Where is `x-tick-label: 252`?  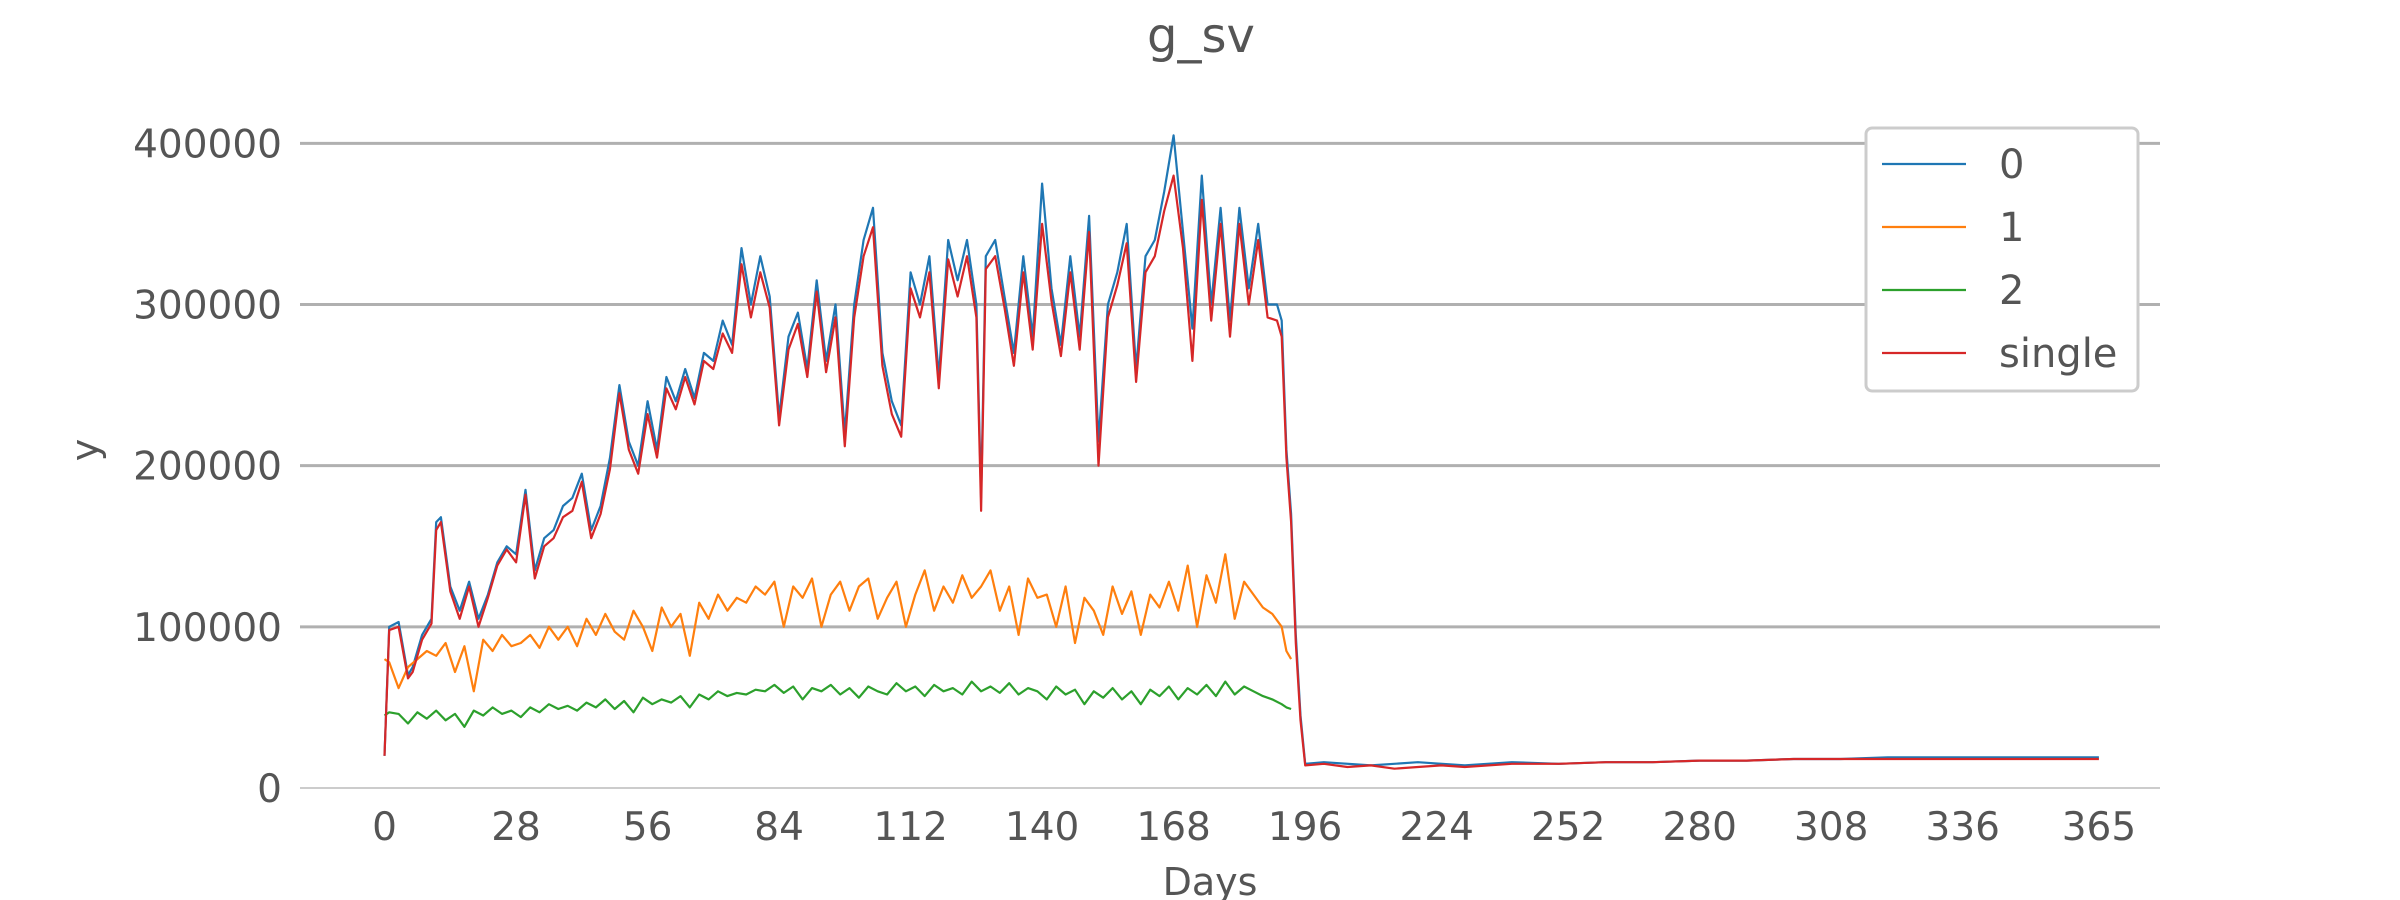 x-tick-label: 252 is located at coordinates (1568, 827).